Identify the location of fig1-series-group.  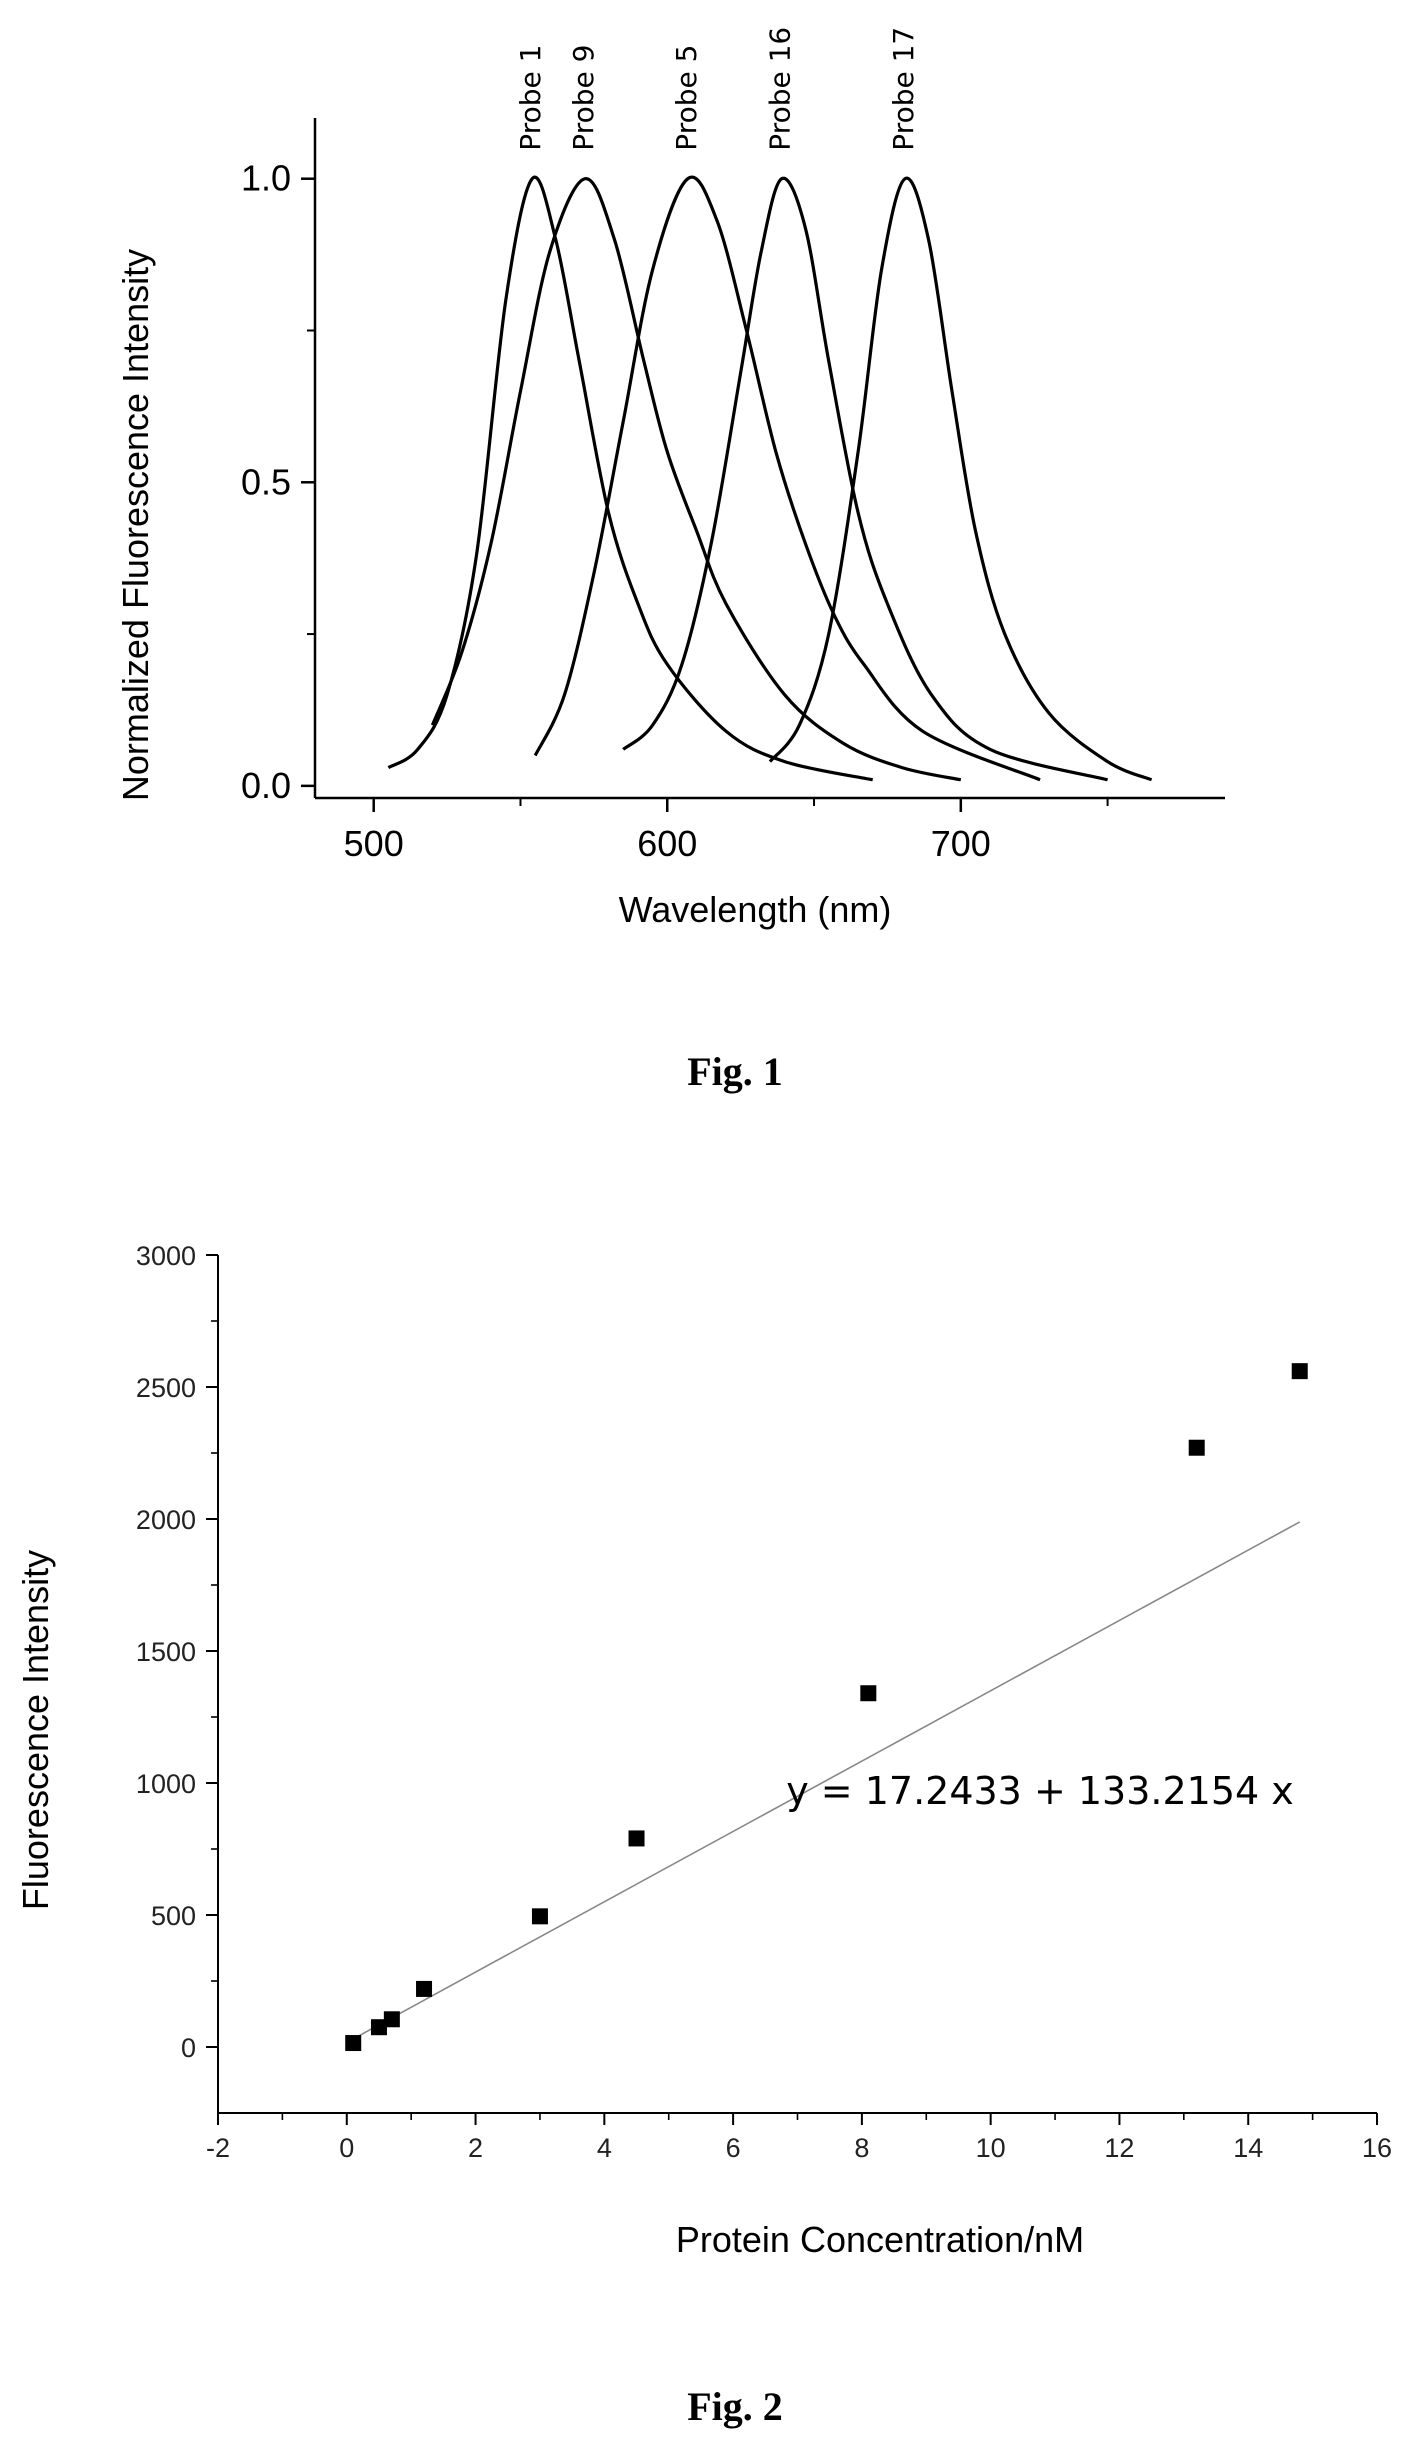
(770, 478).